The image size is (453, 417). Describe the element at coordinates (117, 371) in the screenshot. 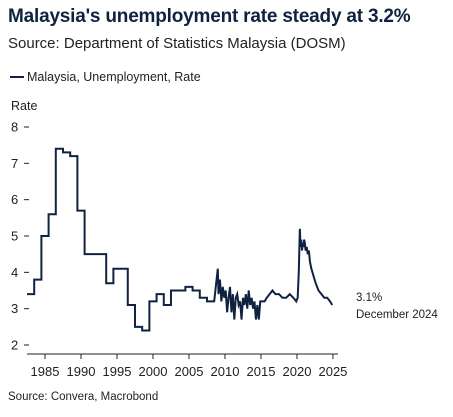

I see `x-tick-label: 1995` at that location.